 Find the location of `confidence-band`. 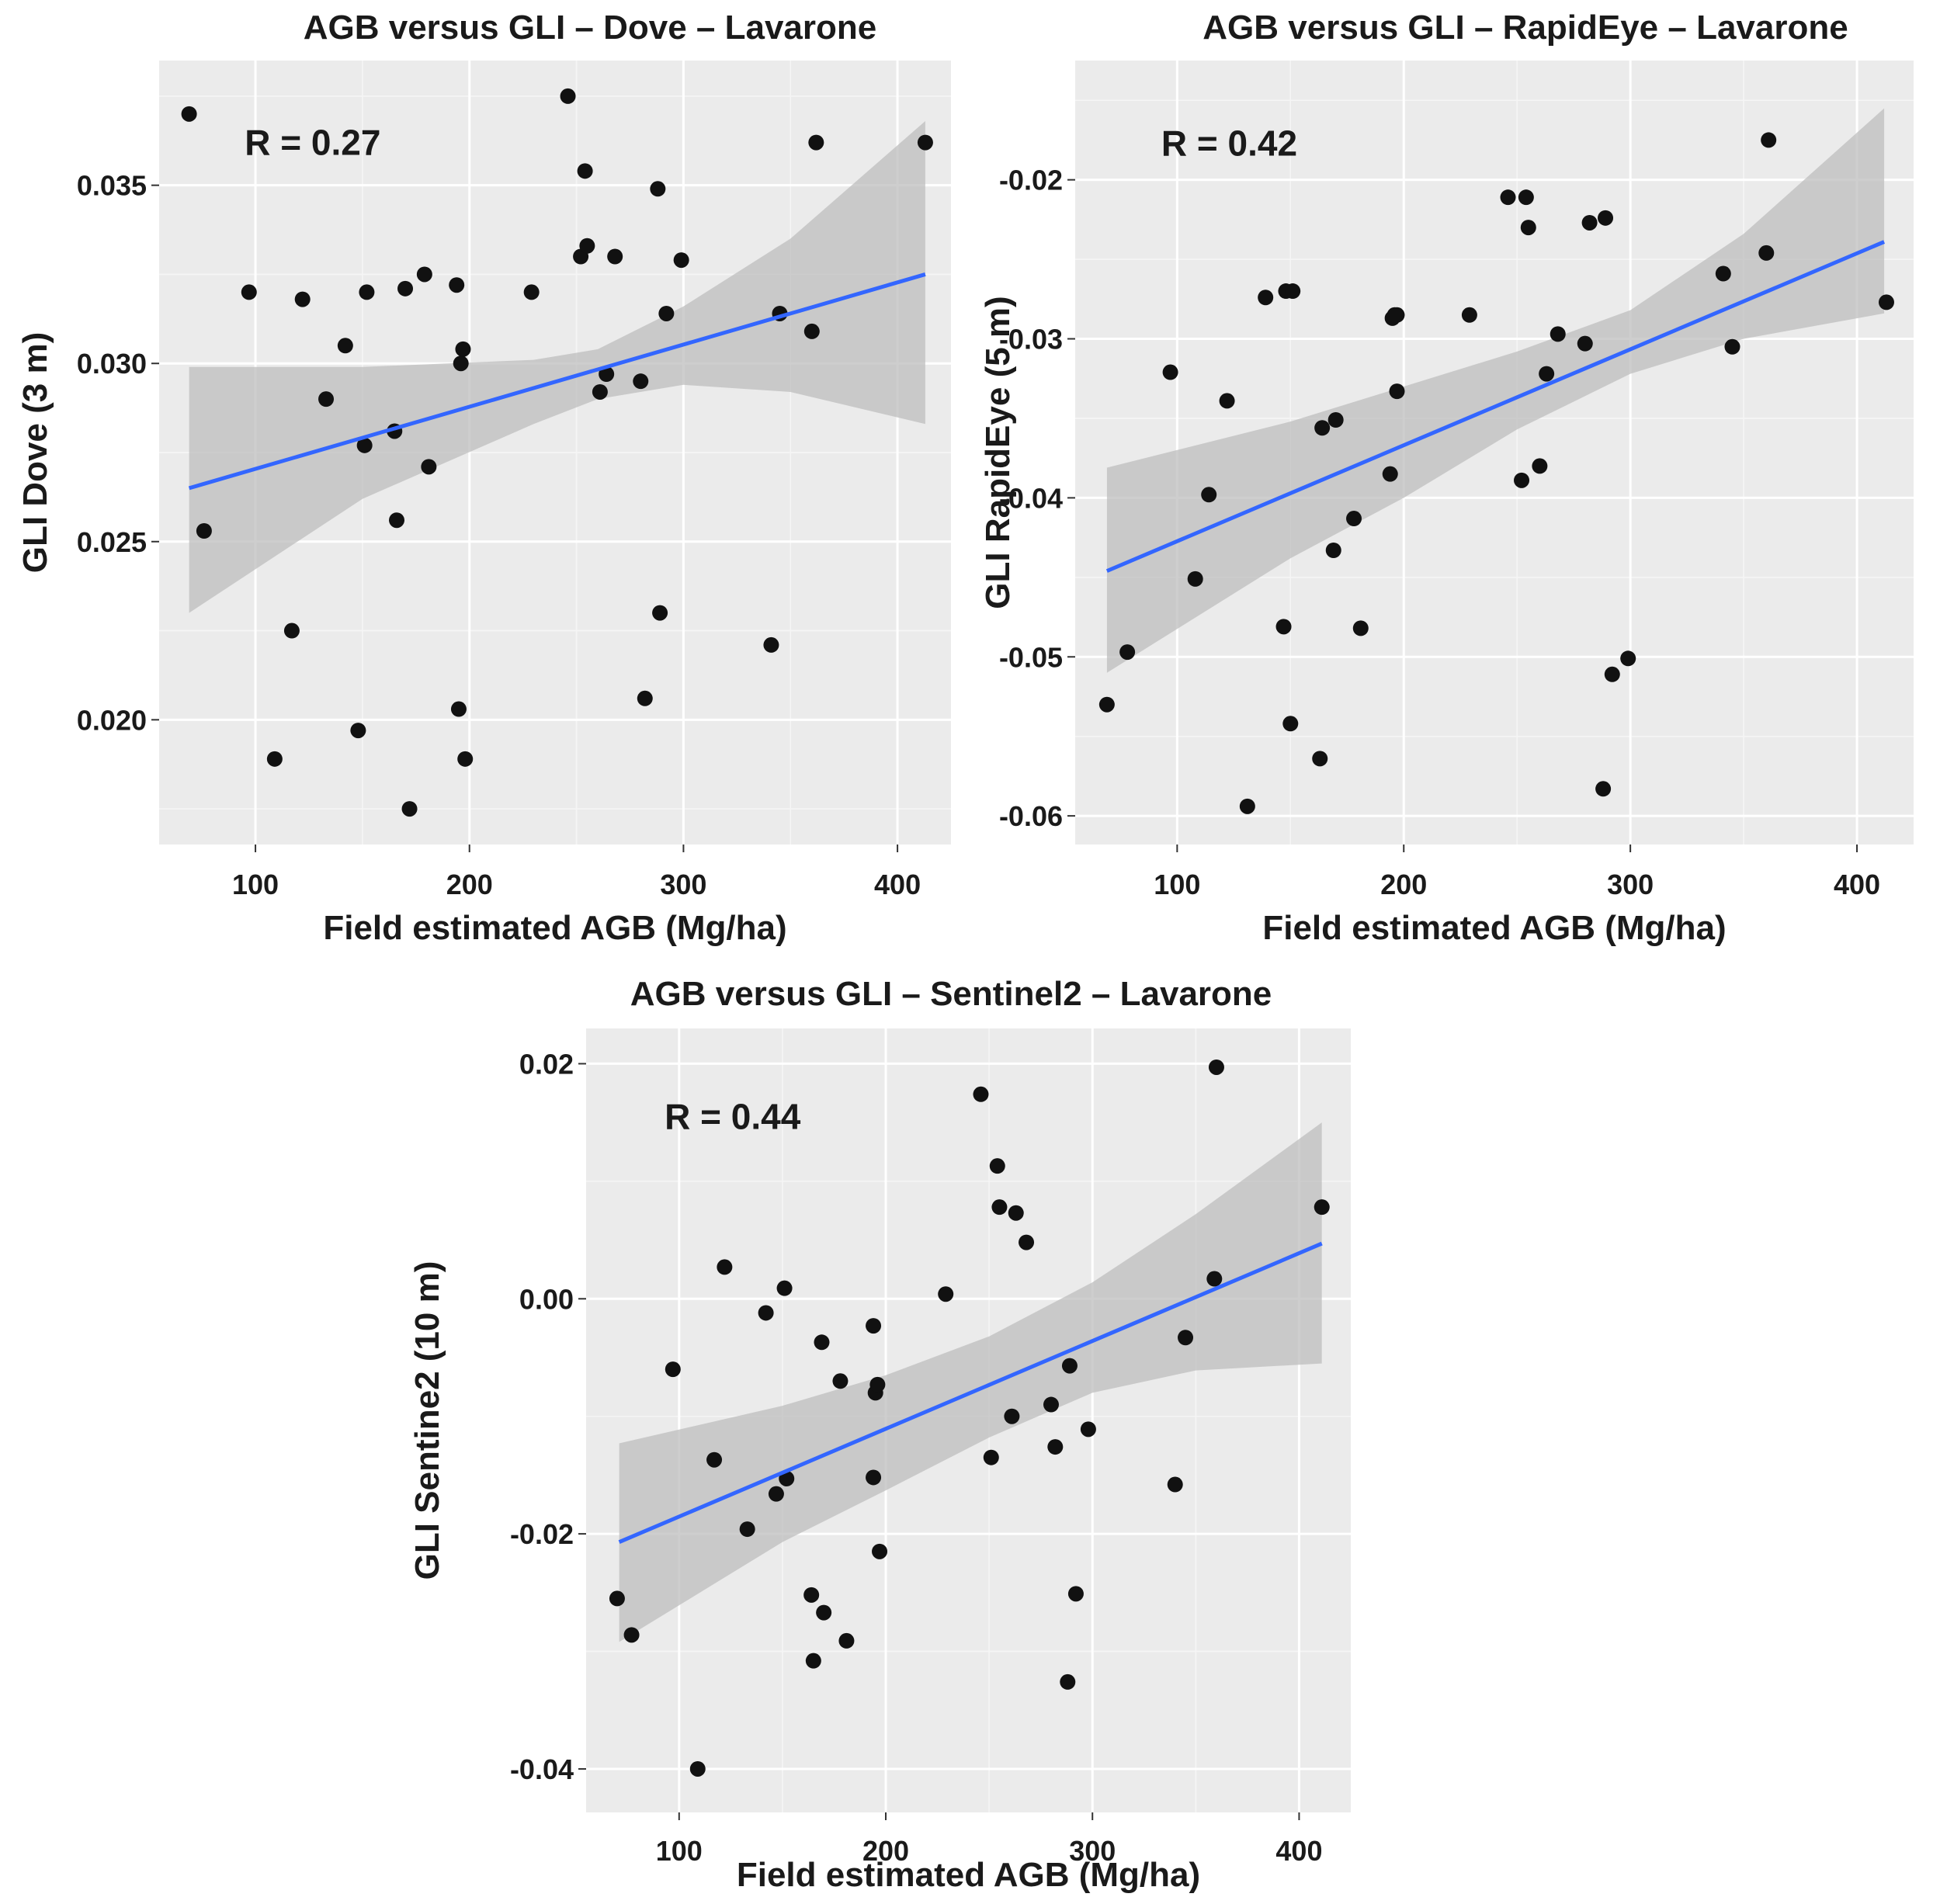

confidence-band is located at coordinates (1495, 390).